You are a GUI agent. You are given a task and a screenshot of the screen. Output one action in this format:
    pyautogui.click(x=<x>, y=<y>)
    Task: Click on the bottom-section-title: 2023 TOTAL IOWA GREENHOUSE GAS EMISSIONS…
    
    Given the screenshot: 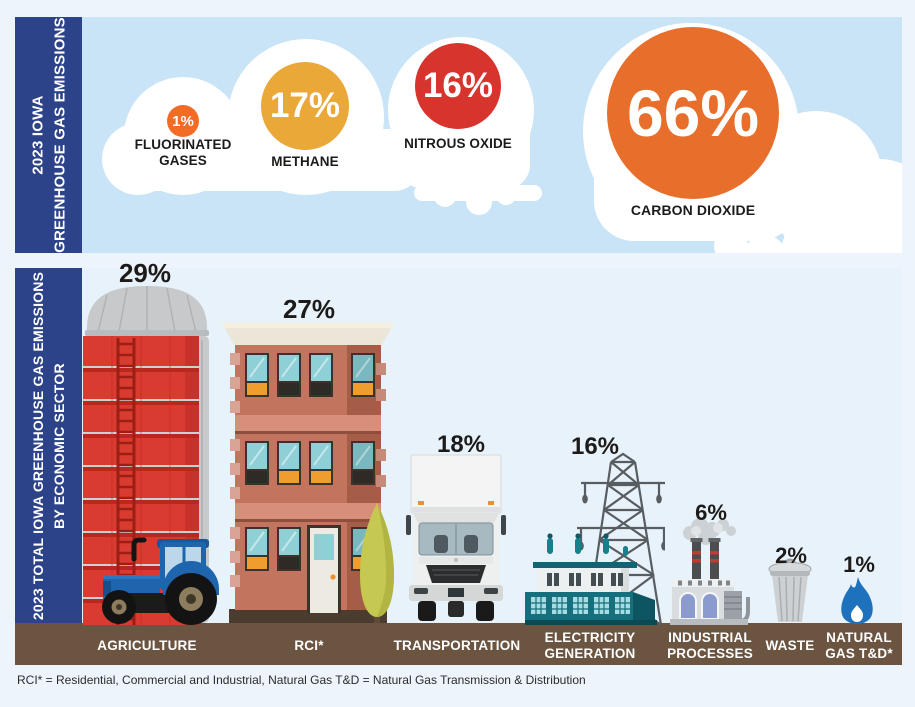 What is the action you would take?
    pyautogui.click(x=48, y=445)
    